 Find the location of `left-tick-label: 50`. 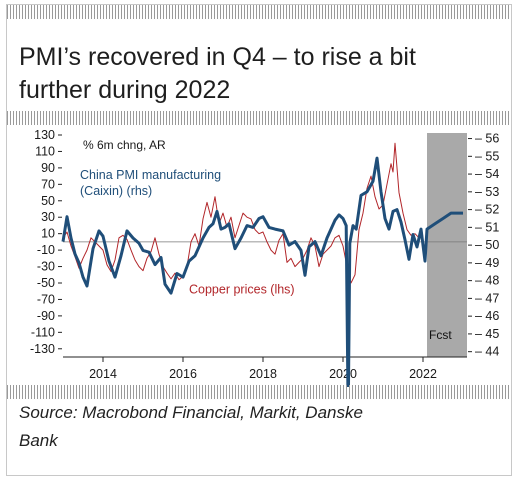

left-tick-label: 50 is located at coordinates (48, 201).